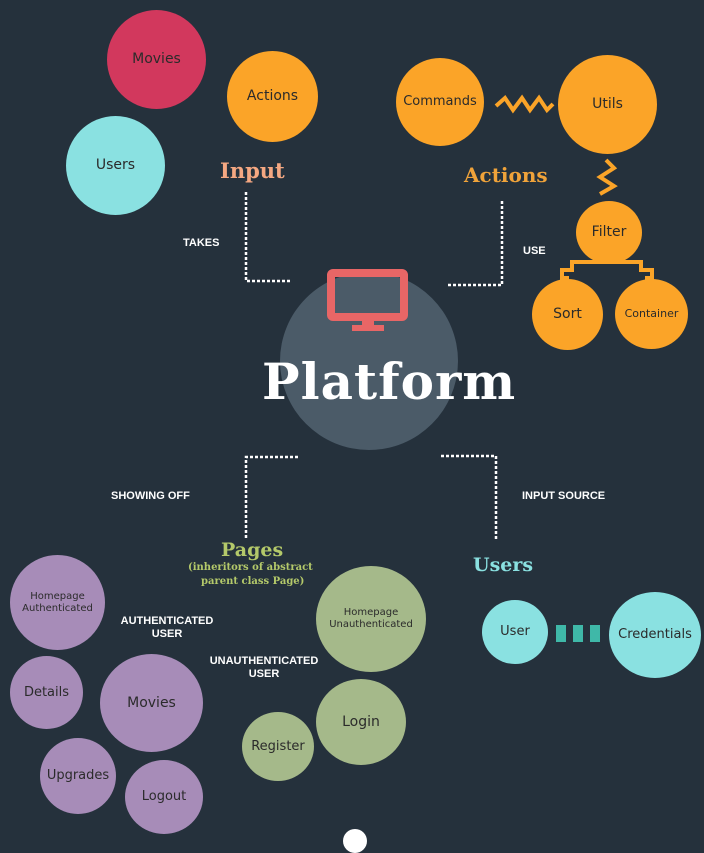 This screenshot has height=853, width=704. I want to click on page-node-logout-label: Logout, so click(164, 797).